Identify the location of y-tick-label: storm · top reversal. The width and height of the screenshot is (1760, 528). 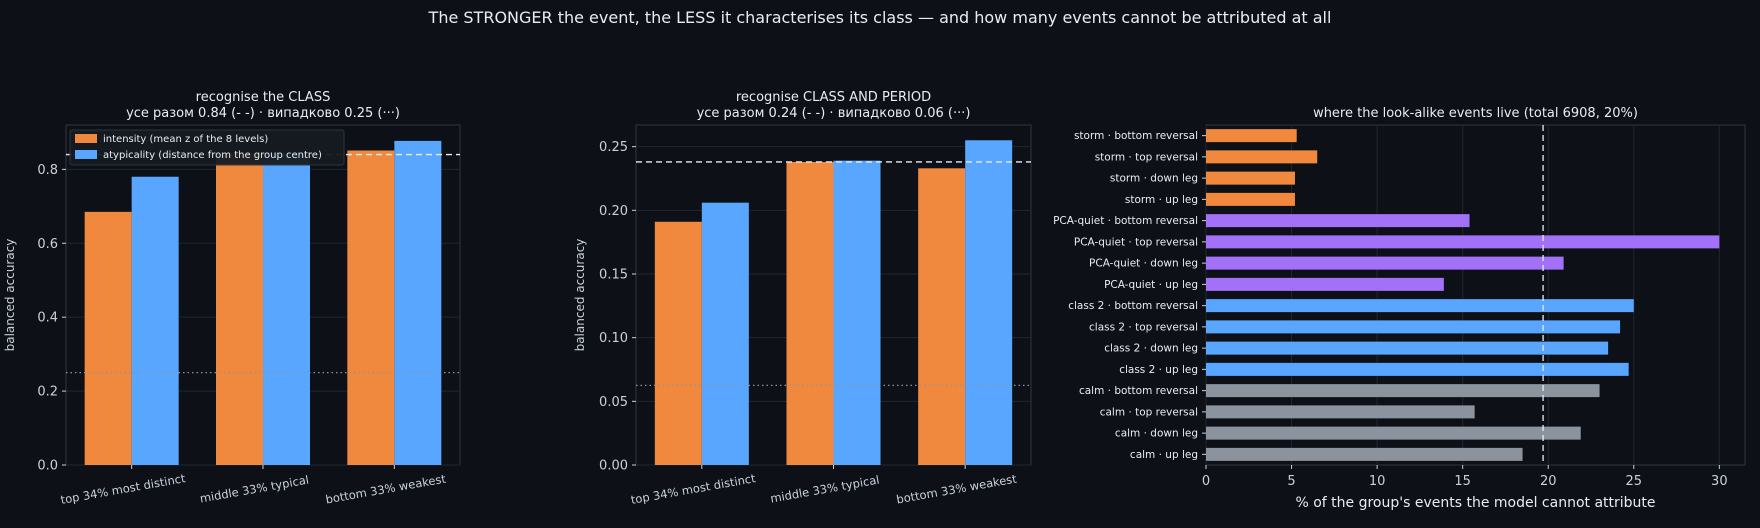
(1146, 157).